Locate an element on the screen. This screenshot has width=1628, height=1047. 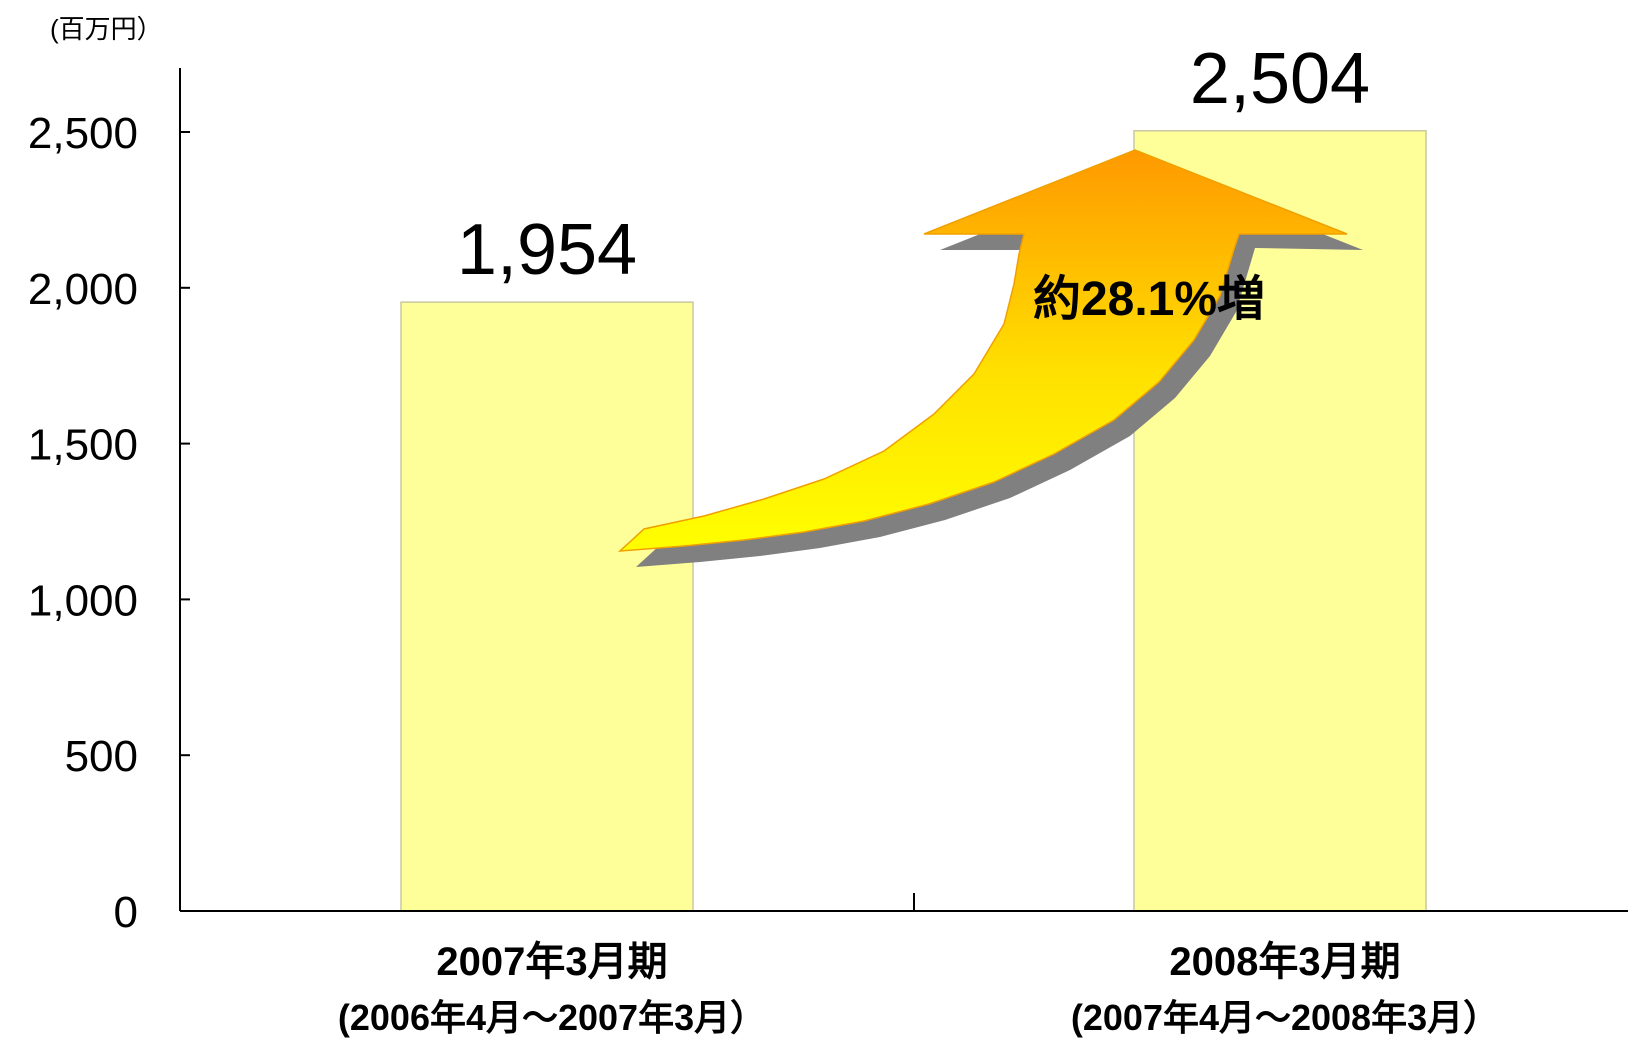
growth-annotation: 約28.1%増 is located at coordinates (1149, 299).